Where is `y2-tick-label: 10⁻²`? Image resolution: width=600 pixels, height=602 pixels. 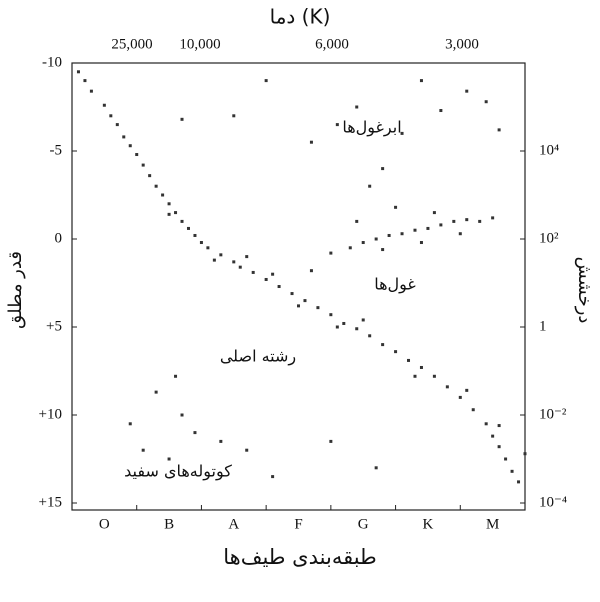
y2-tick-label: 10⁻² is located at coordinates (553, 414).